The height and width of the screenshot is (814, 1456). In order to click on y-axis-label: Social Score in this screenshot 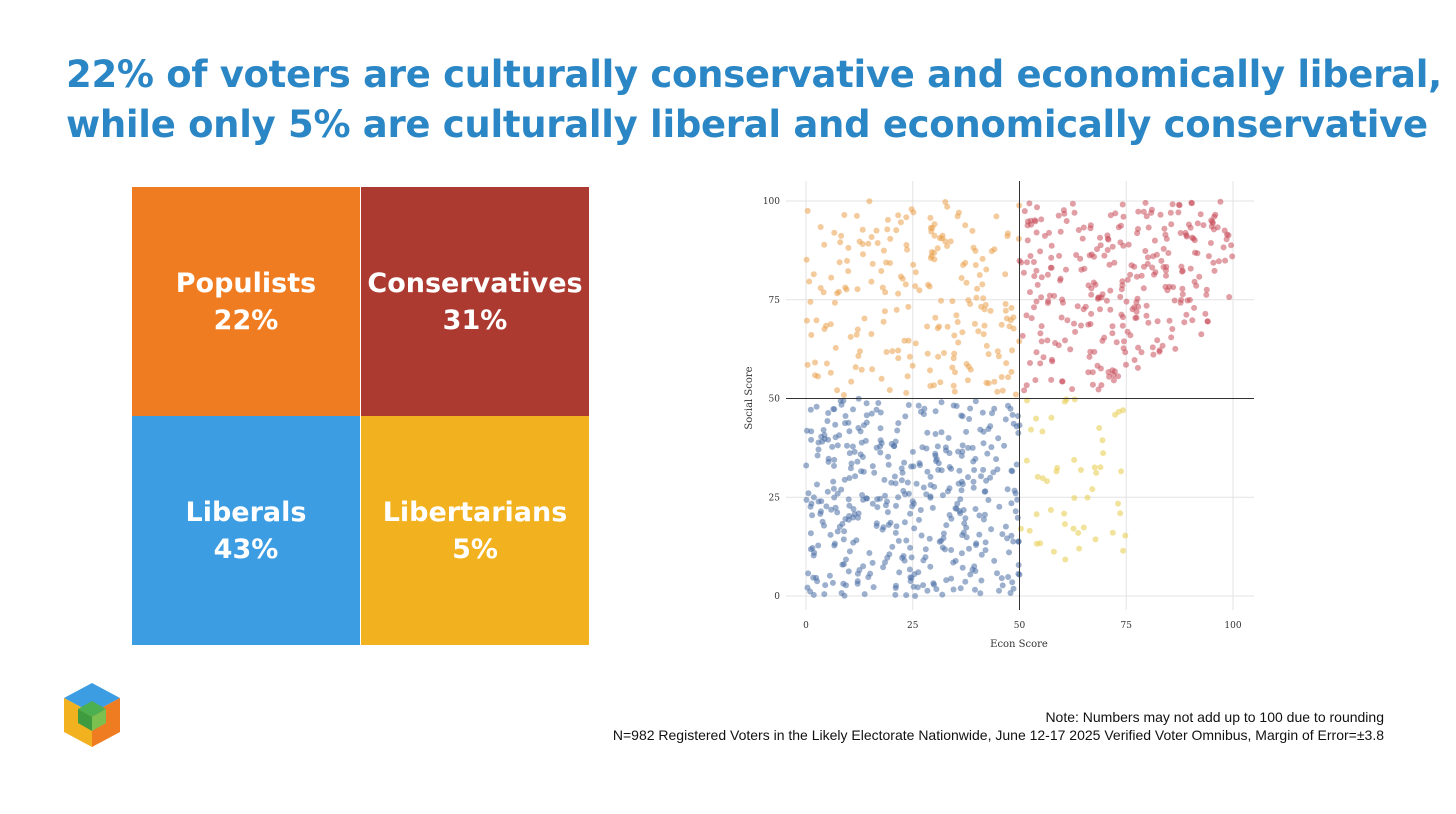, I will do `click(749, 397)`.